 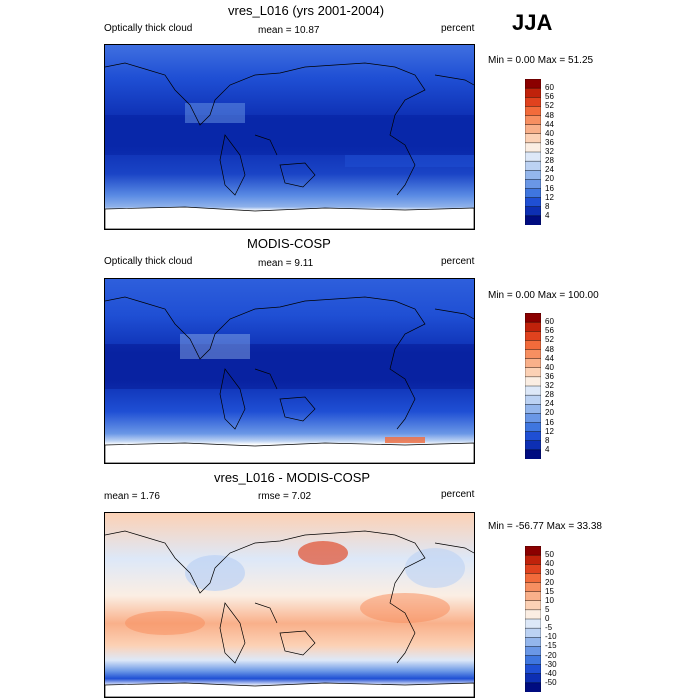 I want to click on panel-2-map, so click(x=289, y=371).